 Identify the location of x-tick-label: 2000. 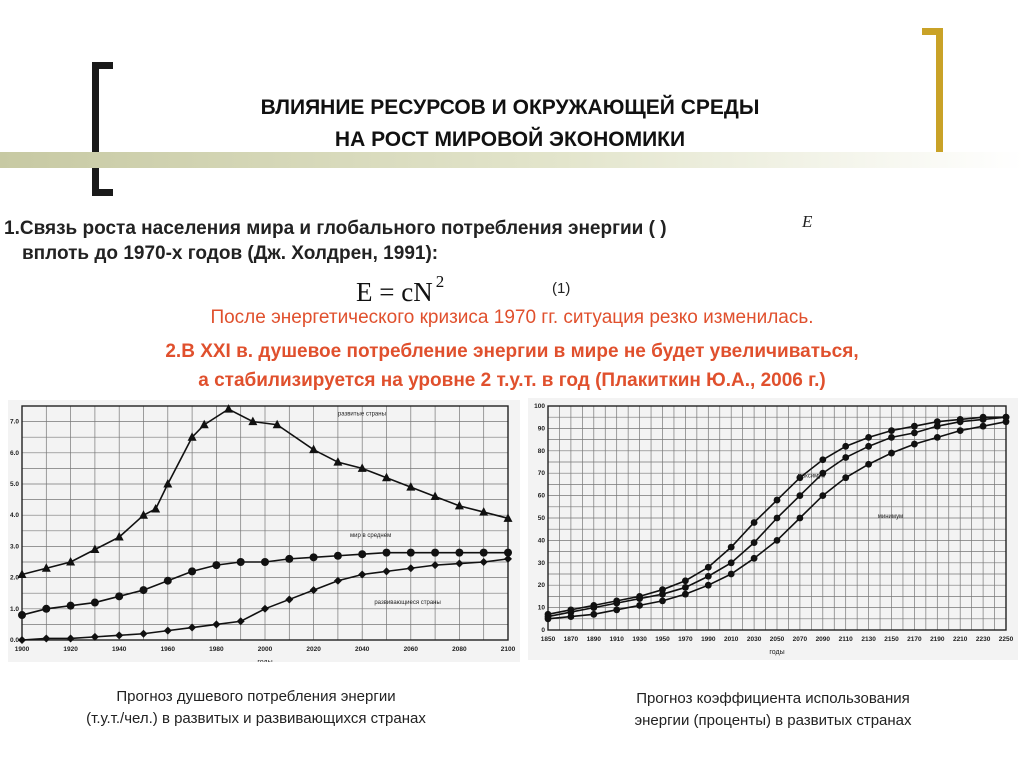
(265, 649).